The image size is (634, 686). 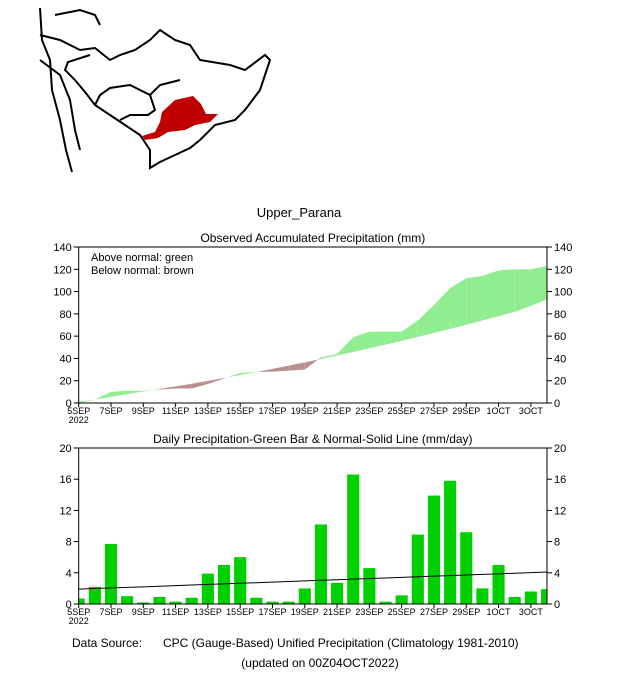 What do you see at coordinates (337, 411) in the screenshot?
I see `x-tick-label: 21SEP` at bounding box center [337, 411].